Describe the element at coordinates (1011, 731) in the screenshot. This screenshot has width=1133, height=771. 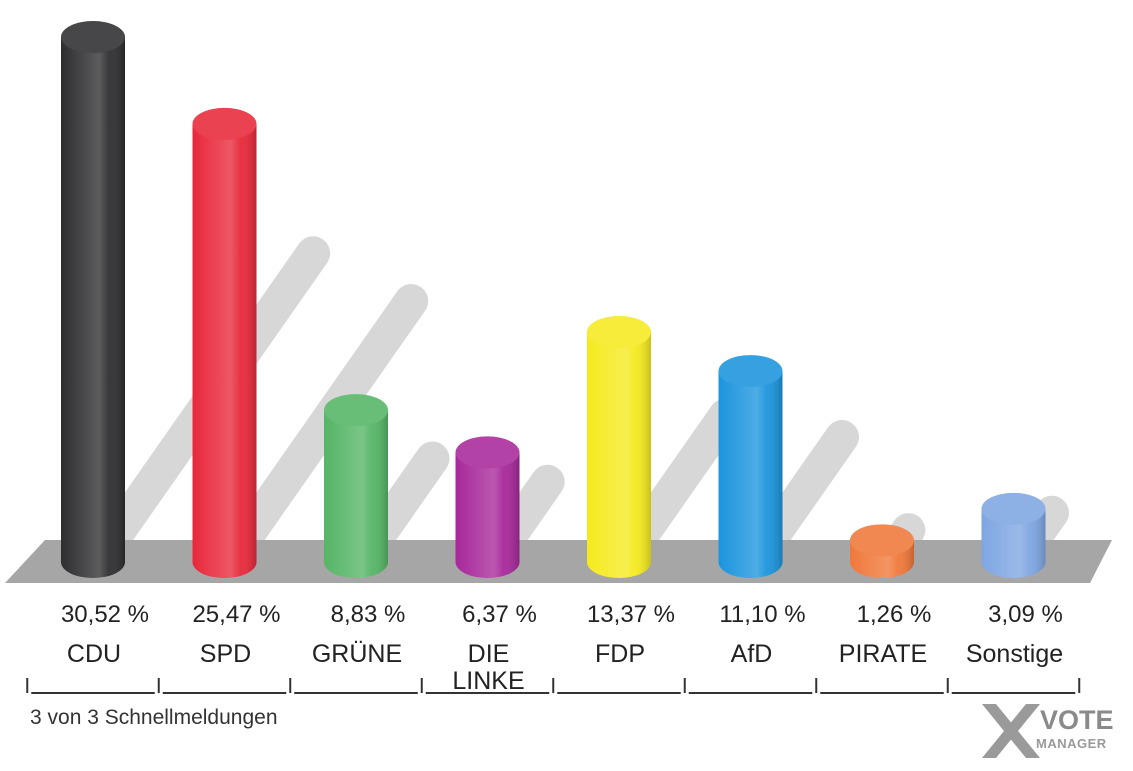
I see `vote-manager-logo-icon` at that location.